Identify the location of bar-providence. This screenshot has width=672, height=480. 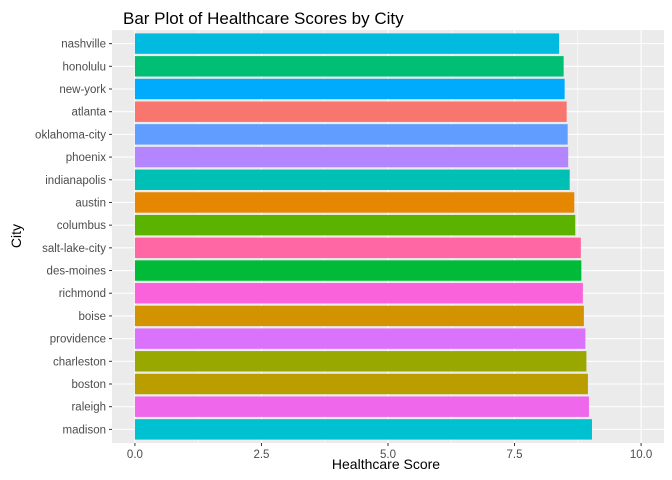
(360, 338).